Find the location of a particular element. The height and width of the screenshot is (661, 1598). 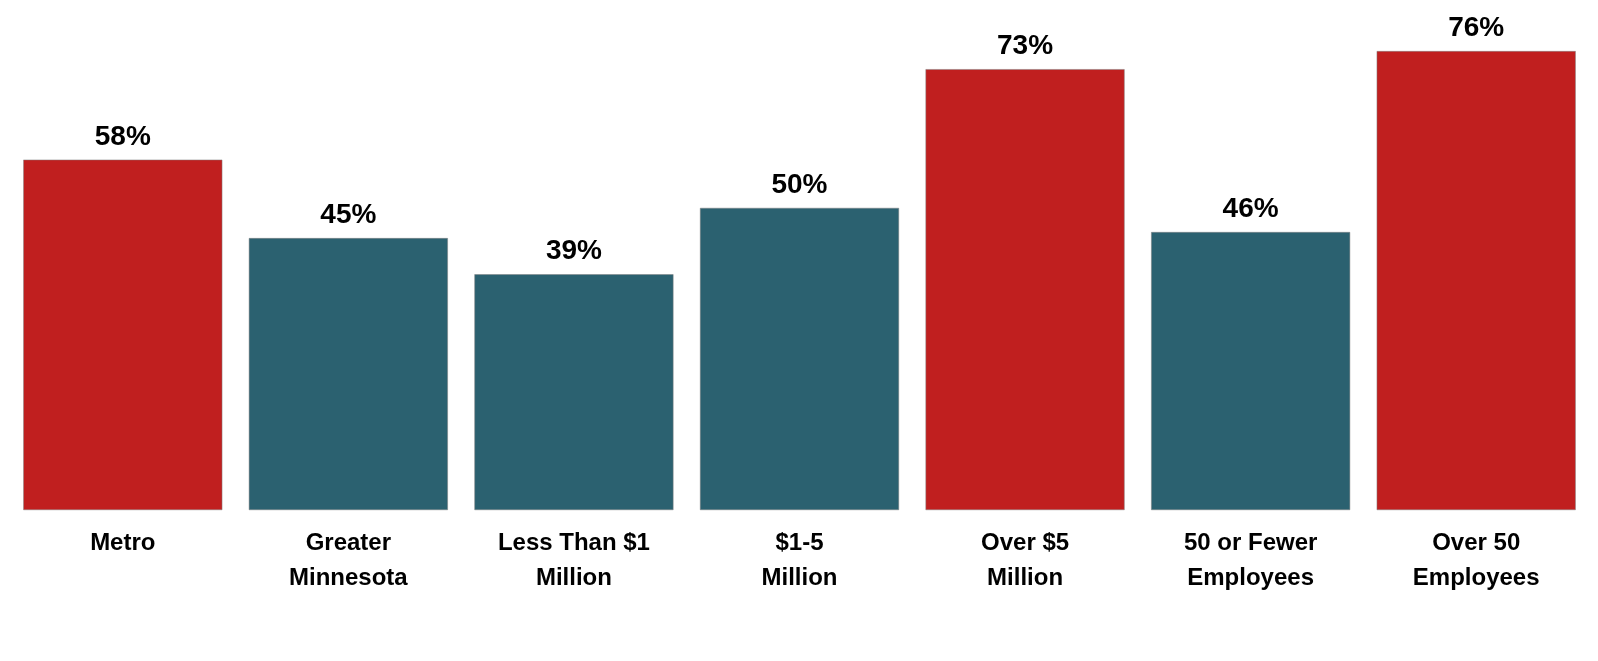

data-label: 50% is located at coordinates (799, 184).